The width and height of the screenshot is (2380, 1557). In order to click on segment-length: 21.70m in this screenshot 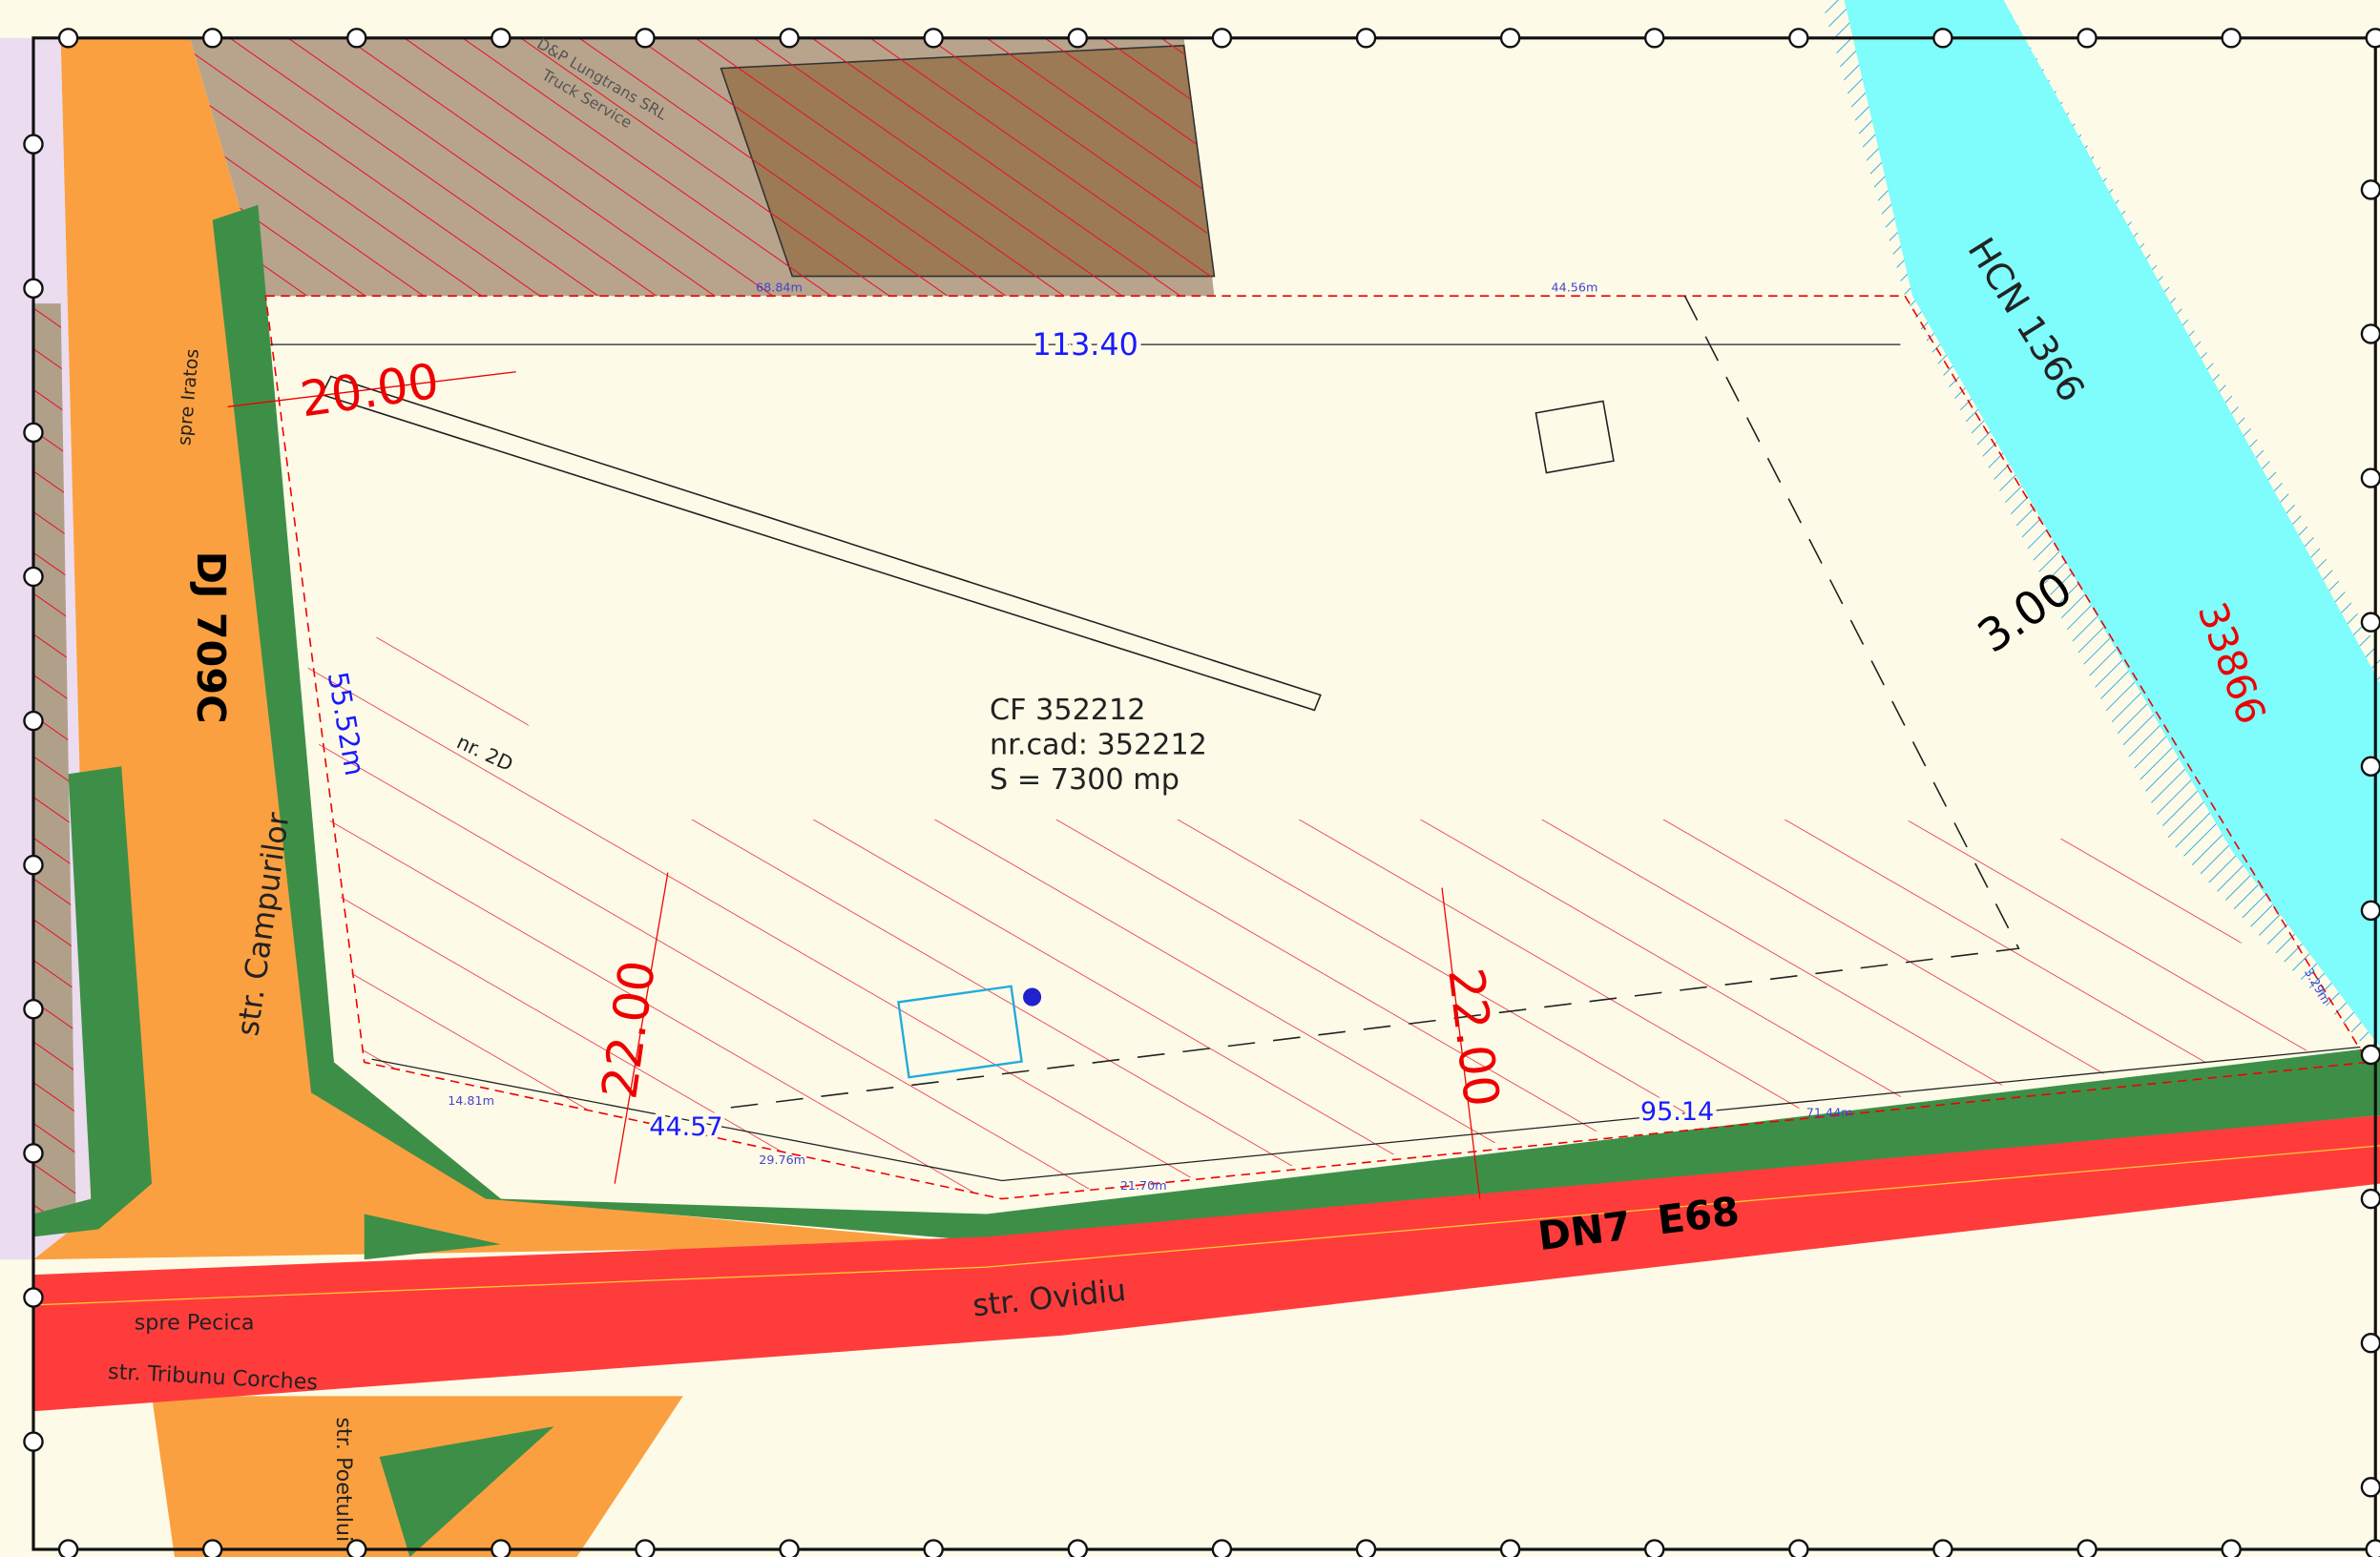, I will do `click(1143, 1185)`.